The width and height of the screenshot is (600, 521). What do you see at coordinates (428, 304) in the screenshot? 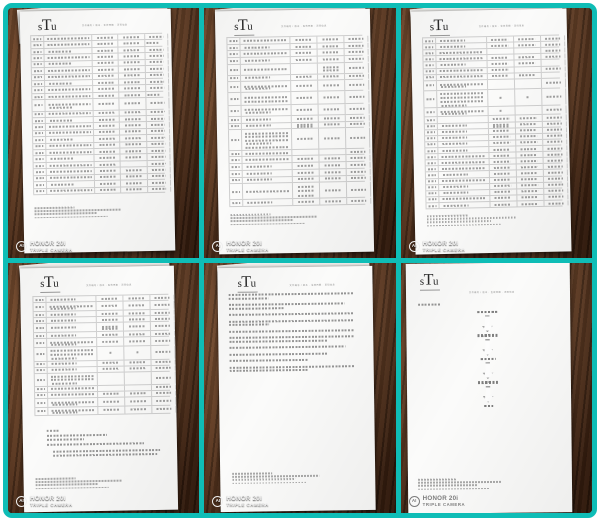
I see `flow-intro-label` at bounding box center [428, 304].